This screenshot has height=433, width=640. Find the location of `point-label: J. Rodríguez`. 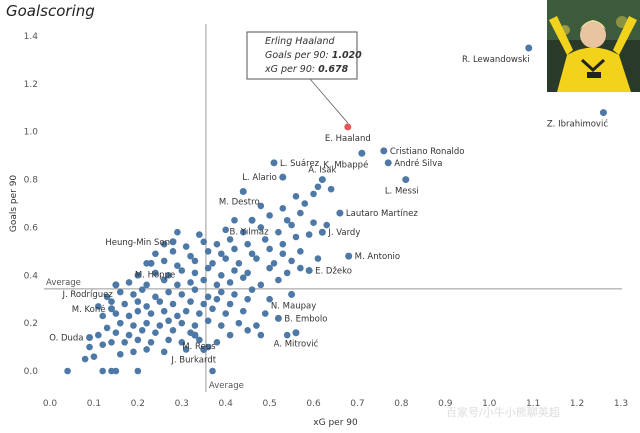

point-label: J. Rodríguez is located at coordinates (88, 295).